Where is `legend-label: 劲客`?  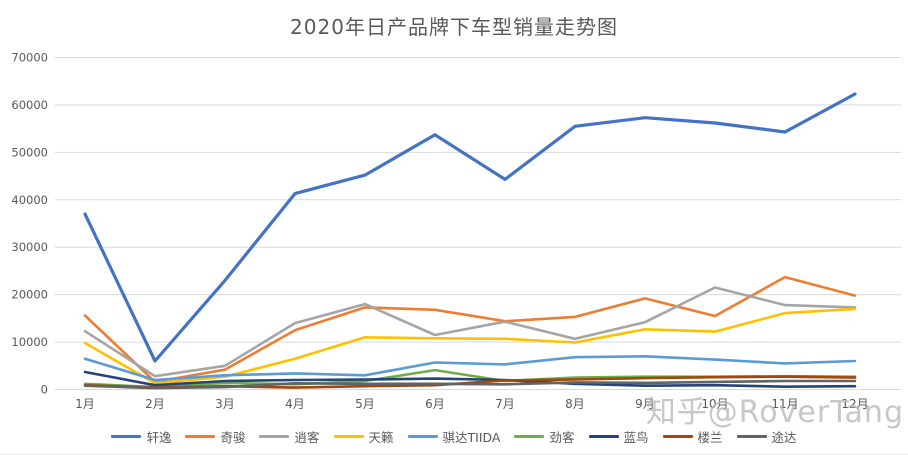 legend-label: 劲客 is located at coordinates (562, 437).